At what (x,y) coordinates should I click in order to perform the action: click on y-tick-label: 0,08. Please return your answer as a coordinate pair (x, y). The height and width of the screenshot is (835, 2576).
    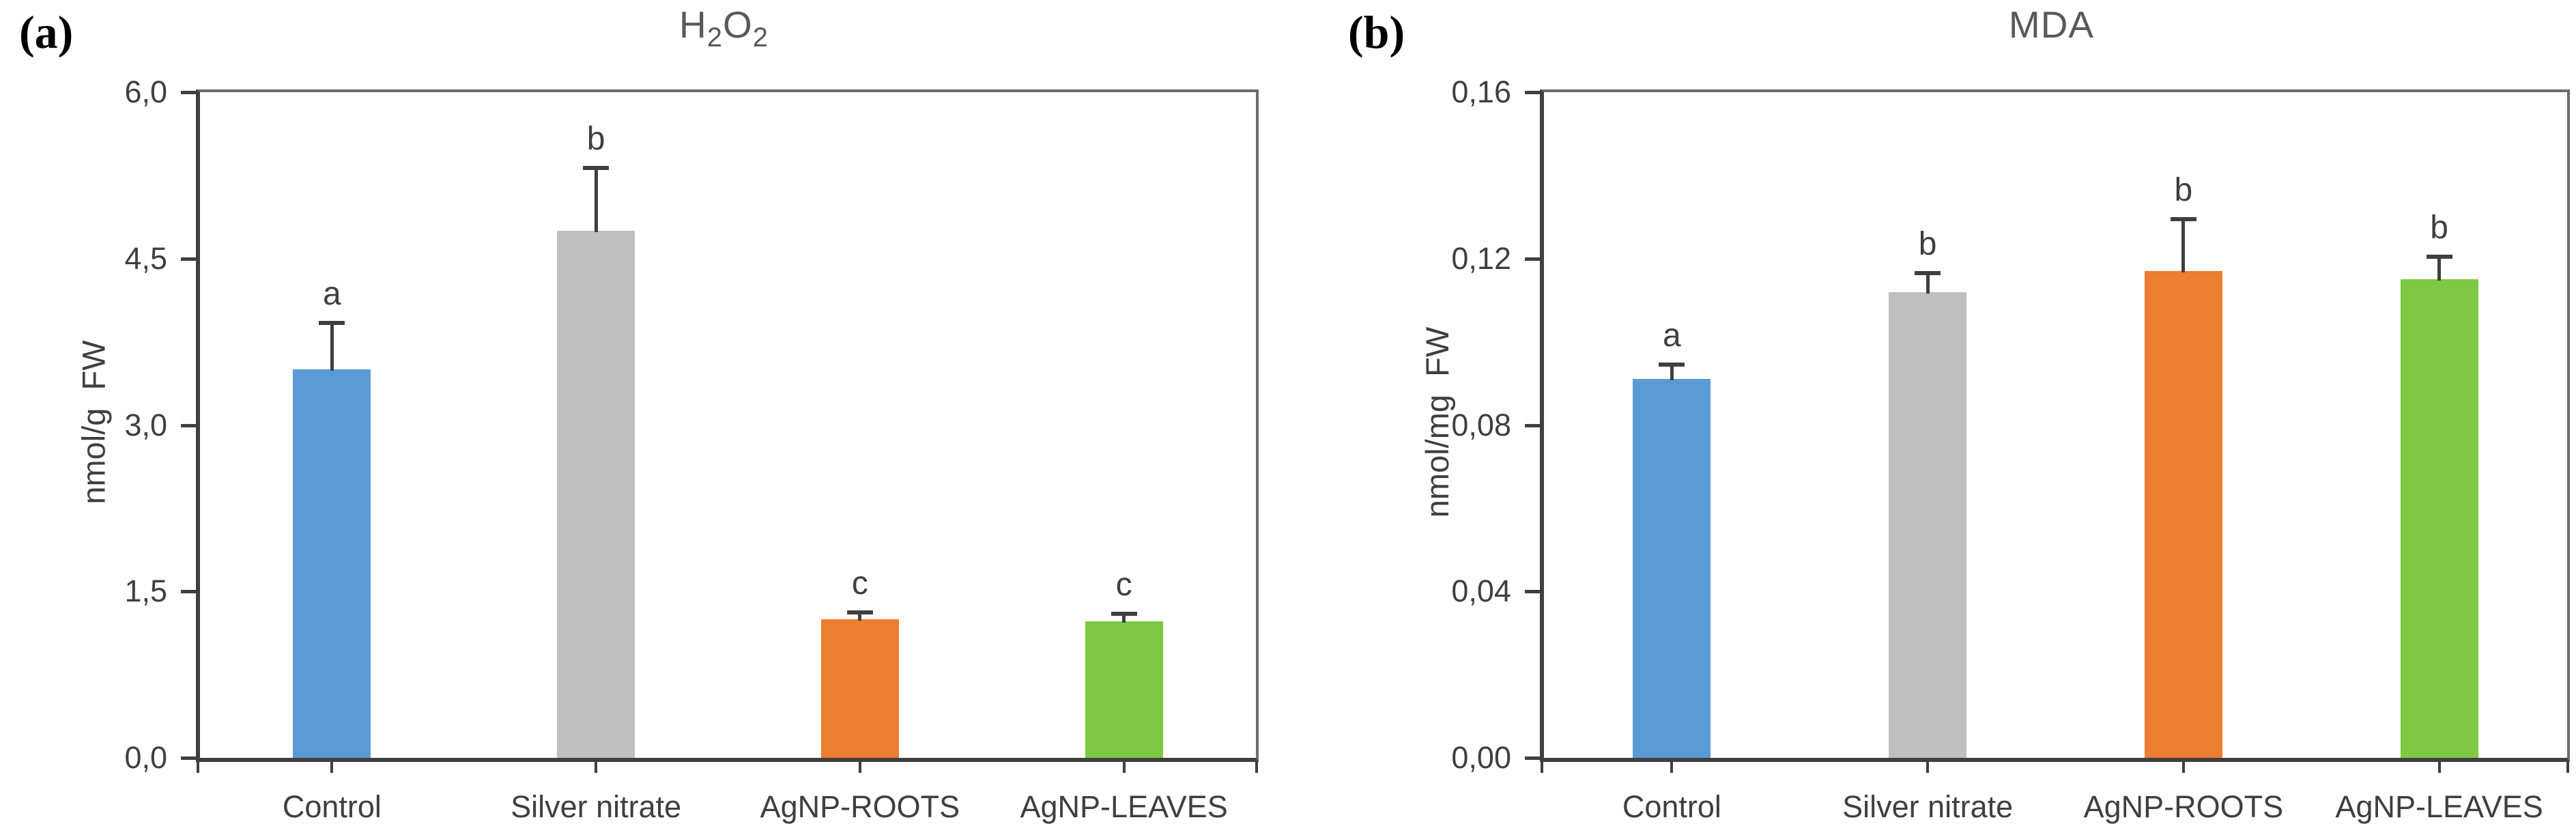
    Looking at the image, I should click on (1481, 425).